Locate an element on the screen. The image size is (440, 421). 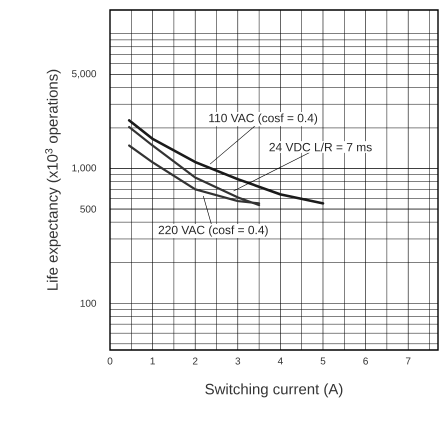
y-axis-title: Life expectancy (x10$^{3}$ operations) is located at coordinates (53, 180).